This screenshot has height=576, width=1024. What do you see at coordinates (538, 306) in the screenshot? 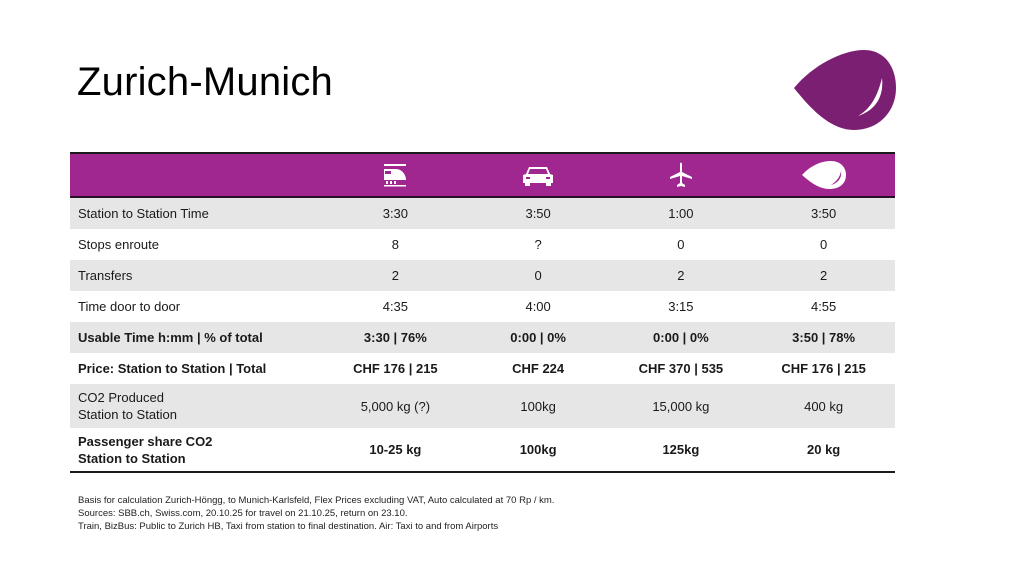
I see `cell-car: 4:00` at bounding box center [538, 306].